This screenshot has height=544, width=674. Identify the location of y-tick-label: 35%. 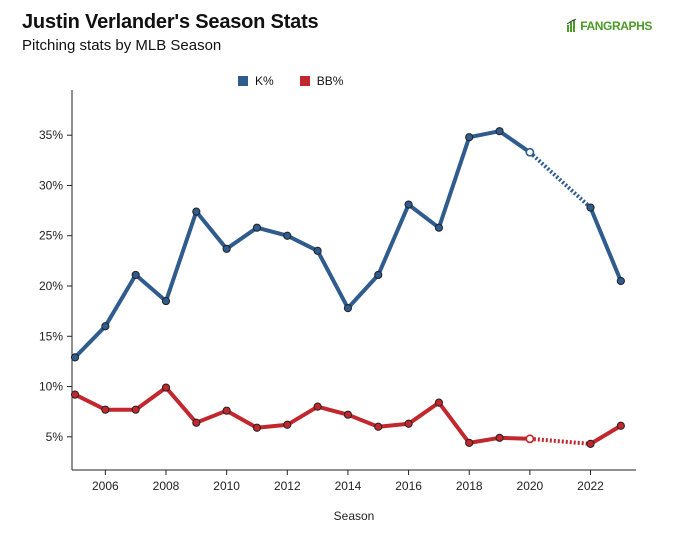
(51, 135).